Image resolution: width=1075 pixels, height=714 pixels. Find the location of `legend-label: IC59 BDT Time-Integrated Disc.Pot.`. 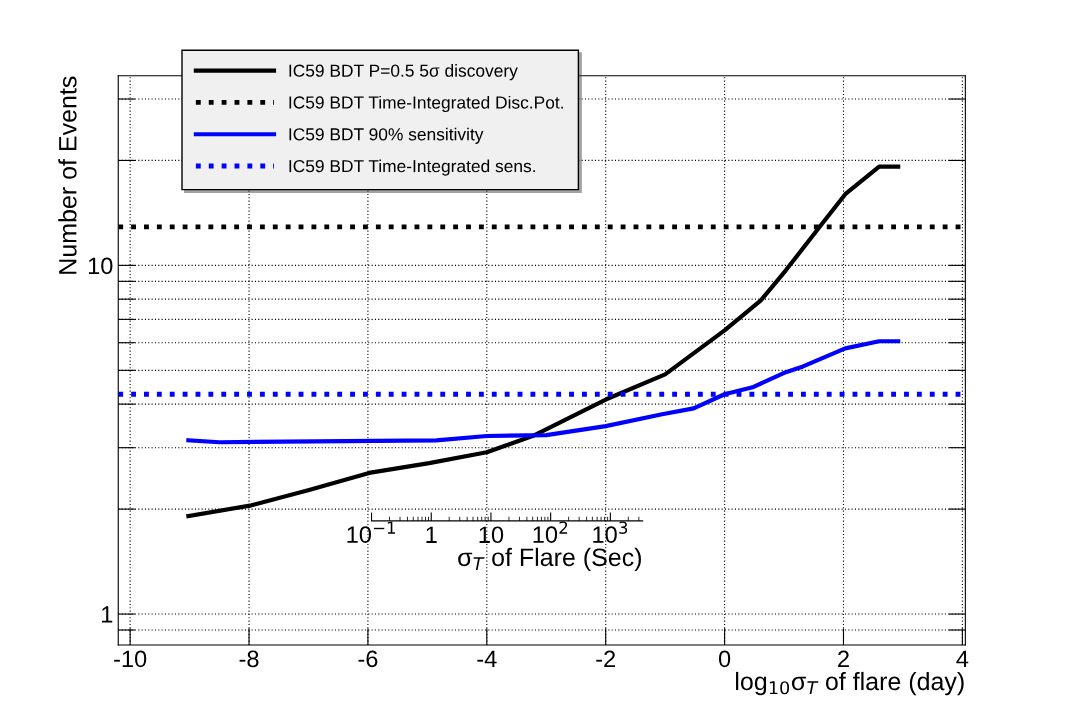

legend-label: IC59 BDT Time-Integrated Disc.Pot. is located at coordinates (426, 104).